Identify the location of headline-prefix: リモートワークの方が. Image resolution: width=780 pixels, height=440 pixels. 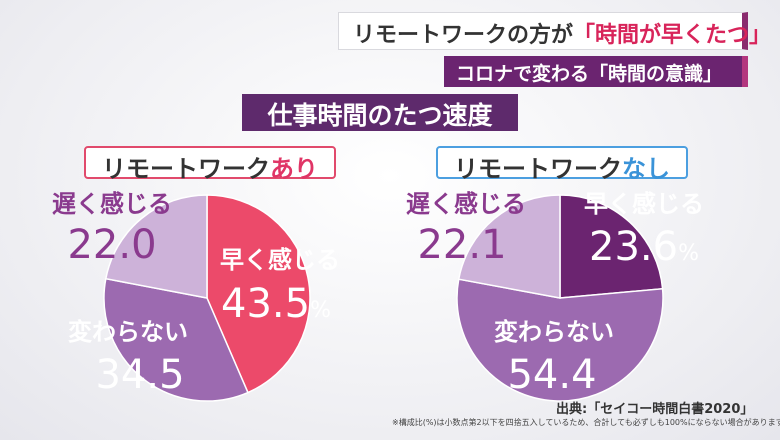
(463, 35).